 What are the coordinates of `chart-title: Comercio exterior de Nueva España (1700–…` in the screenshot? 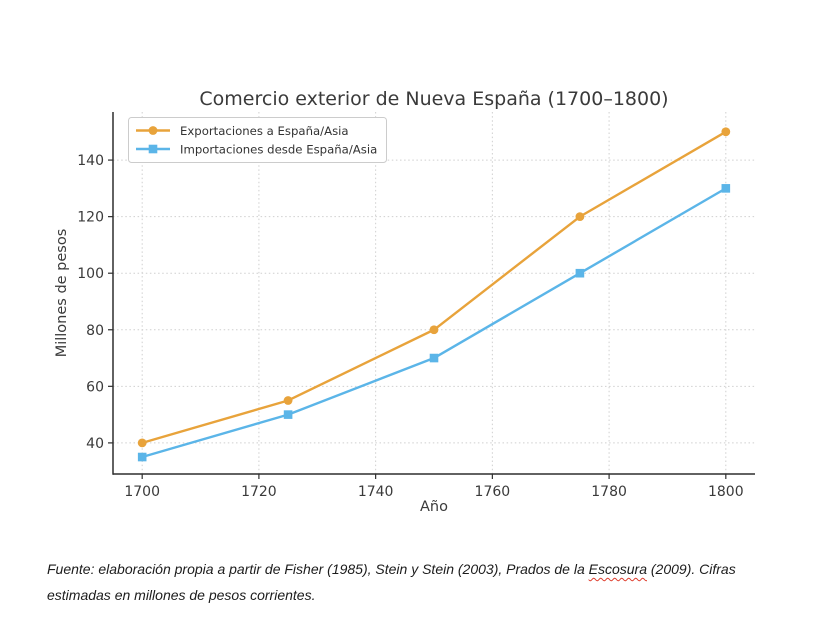 It's located at (433, 99).